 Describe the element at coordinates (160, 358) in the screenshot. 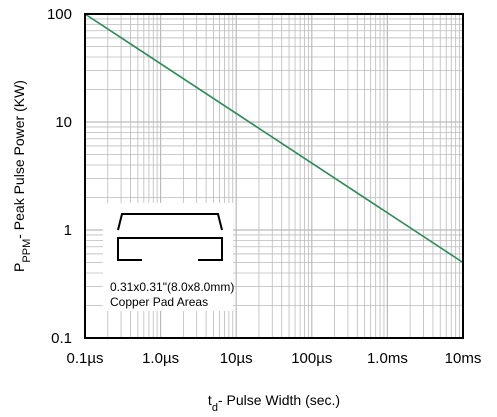

I see `x-tick-label: 1.0µs` at that location.